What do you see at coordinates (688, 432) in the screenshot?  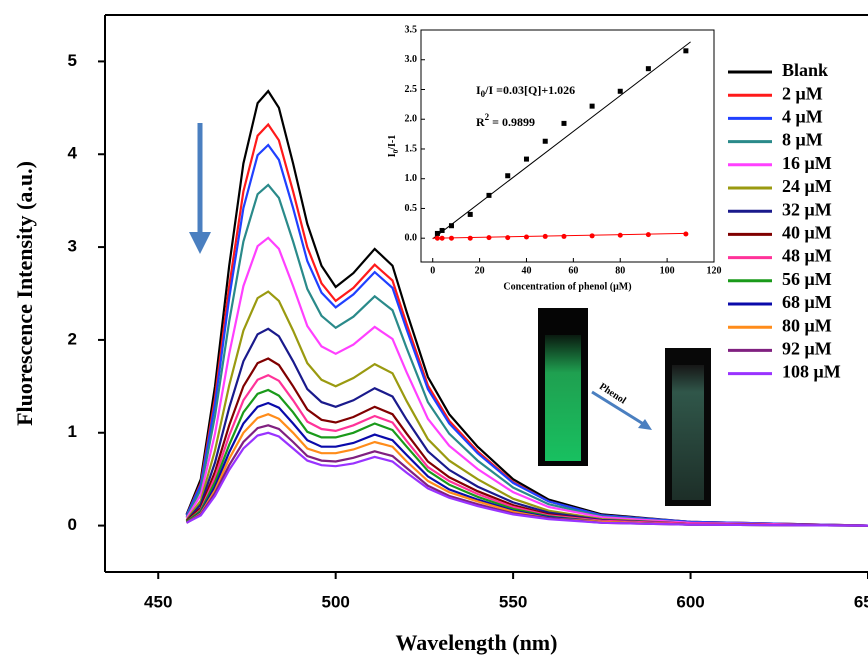 I see `cuvette-dim` at bounding box center [688, 432].